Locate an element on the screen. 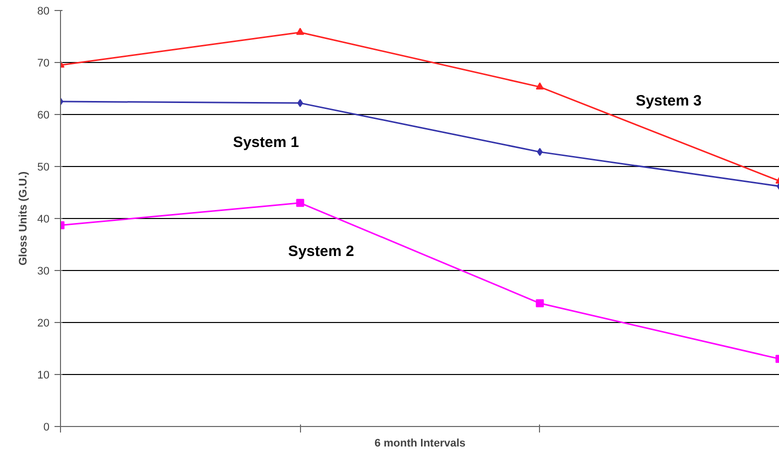 The width and height of the screenshot is (779, 456). y-tick-label: 50 is located at coordinates (43, 168).